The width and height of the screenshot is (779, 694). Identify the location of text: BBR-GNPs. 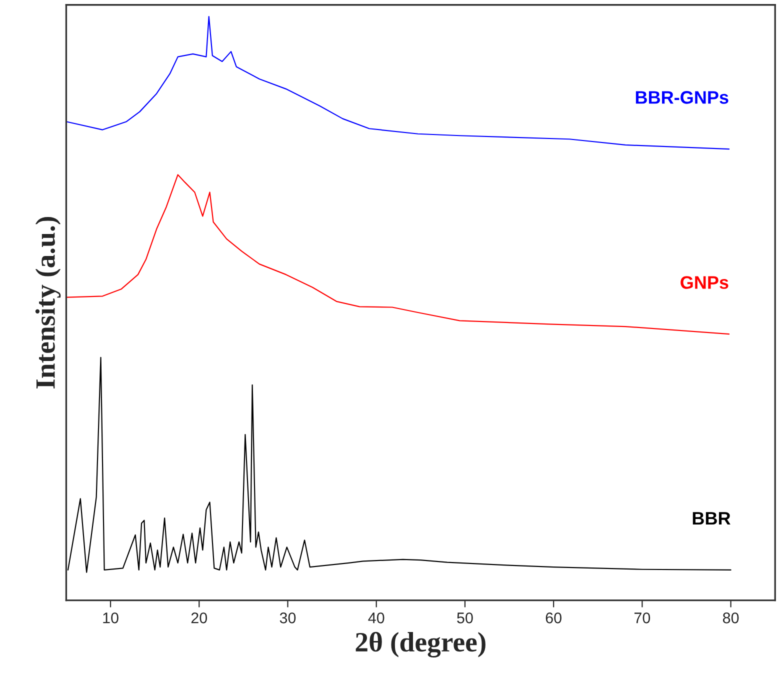
(682, 97).